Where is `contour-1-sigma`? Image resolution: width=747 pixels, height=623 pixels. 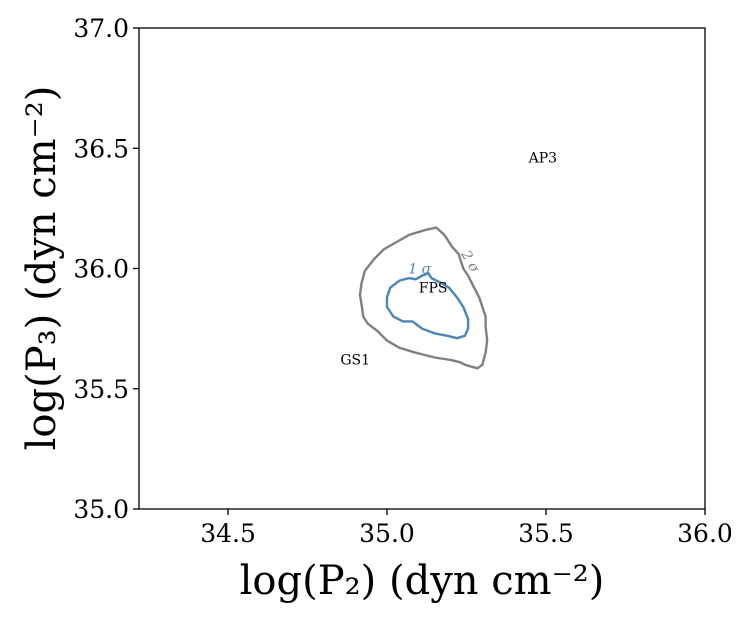
contour-1-sigma is located at coordinates (427, 306).